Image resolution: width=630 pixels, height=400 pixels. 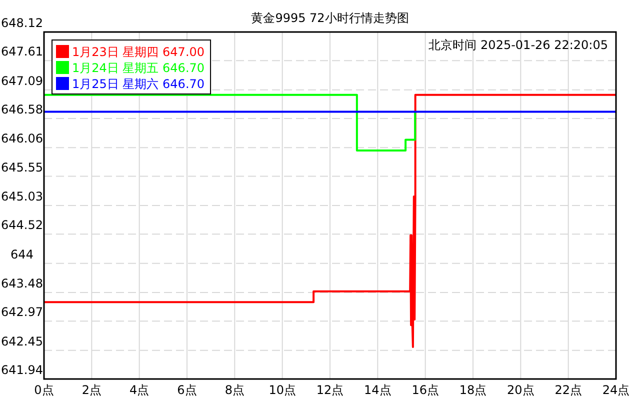 What do you see at coordinates (22, 81) in the screenshot?
I see `y-tick-label: 647.09` at bounding box center [22, 81].